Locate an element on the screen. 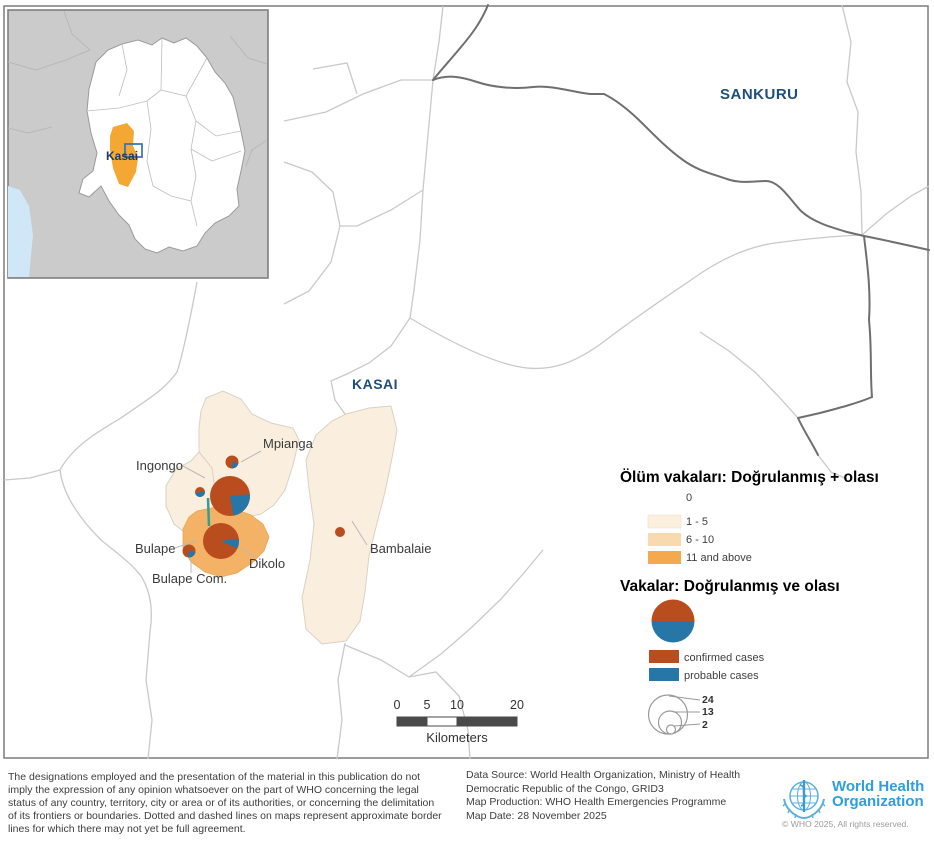 The width and height of the screenshot is (934, 841). swatch-label-deaths-1-5: 1 - 5 is located at coordinates (697, 522).